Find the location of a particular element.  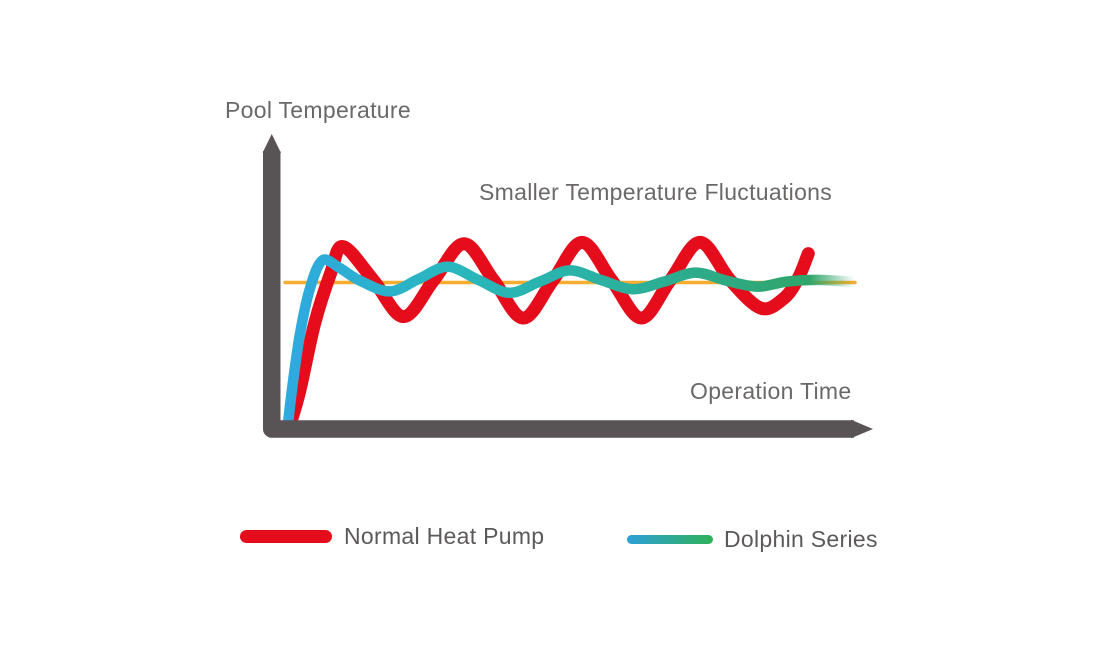

normal-heat-pump-curve is located at coordinates (549, 333).